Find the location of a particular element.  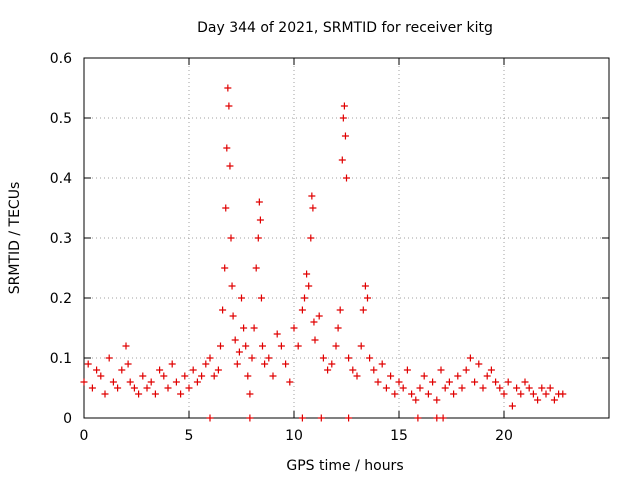

y-tick-label: 0.6 is located at coordinates (61, 59).